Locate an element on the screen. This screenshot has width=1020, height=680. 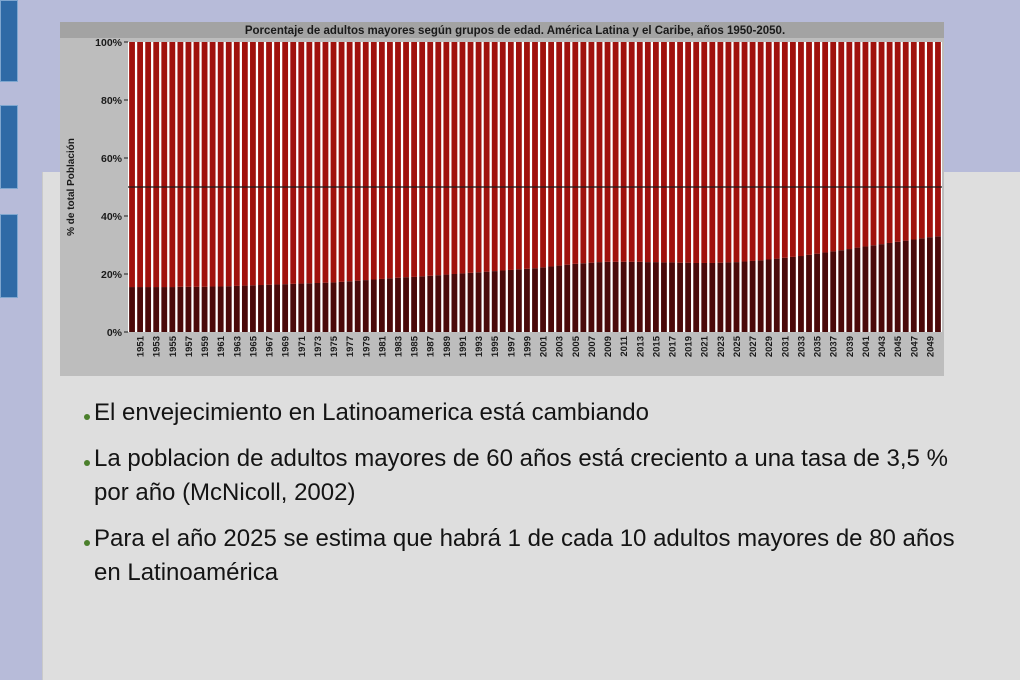
bar-rest-2026 is located at coordinates (744, 152).